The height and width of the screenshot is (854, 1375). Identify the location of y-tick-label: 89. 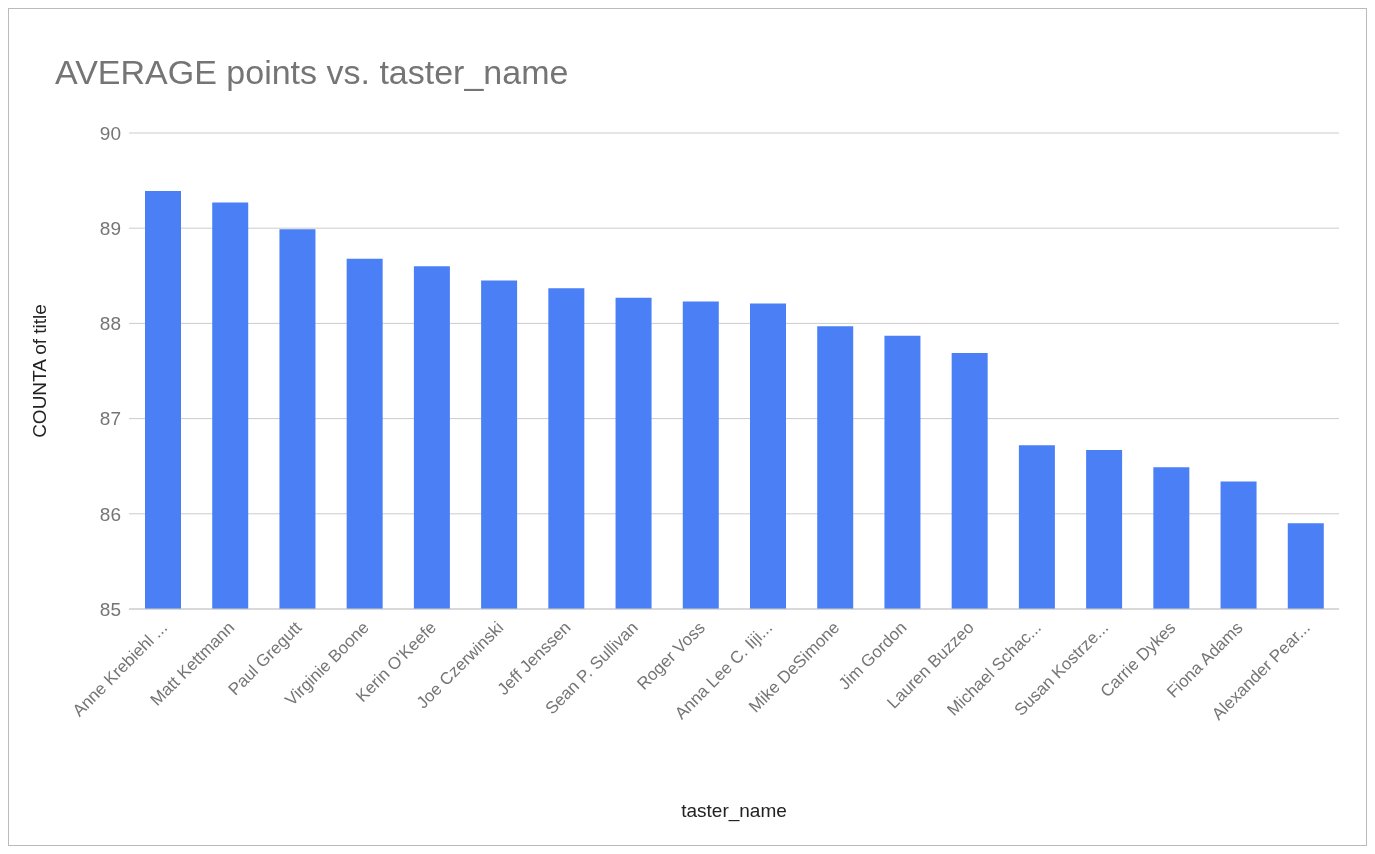
(110, 228).